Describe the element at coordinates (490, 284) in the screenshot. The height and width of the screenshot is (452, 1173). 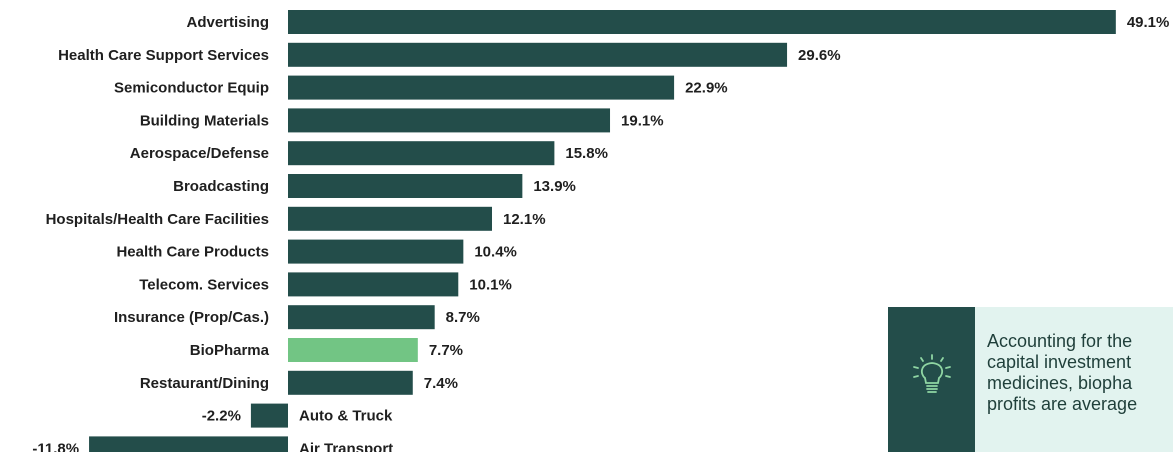
I see `value-label-telecom-services: 10.1%` at that location.